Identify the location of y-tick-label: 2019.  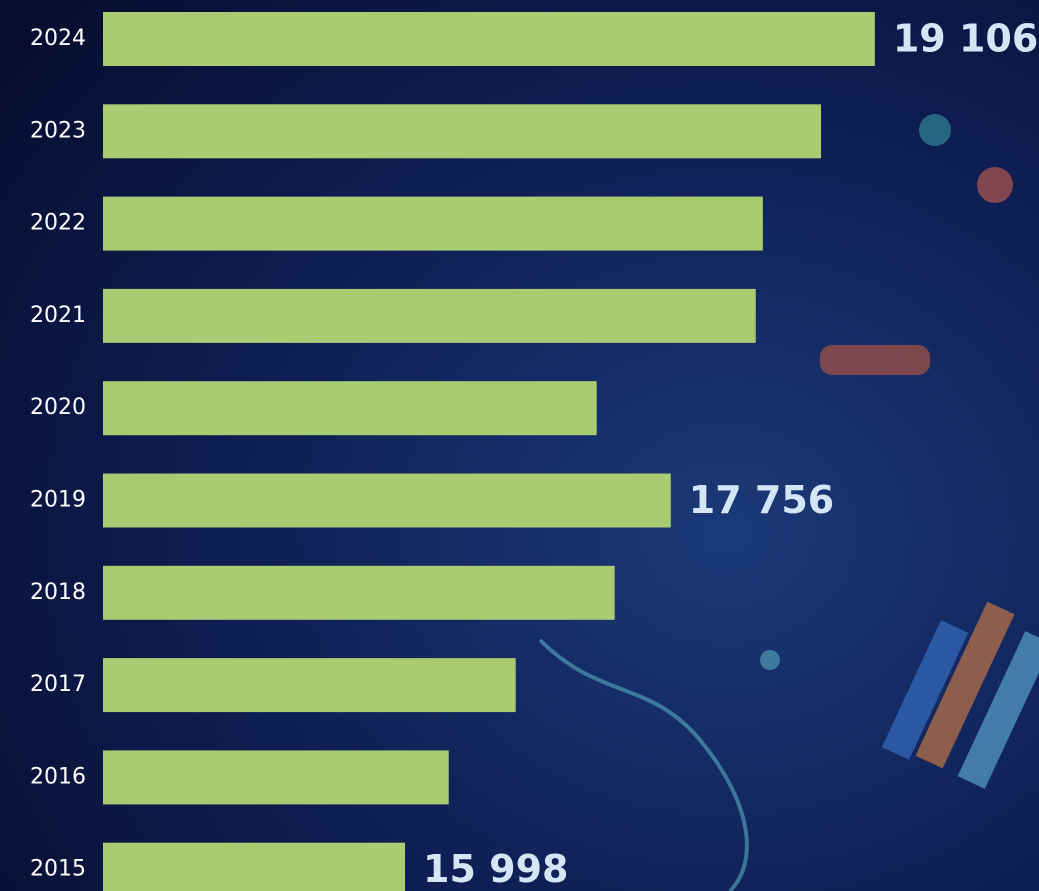
(58, 500).